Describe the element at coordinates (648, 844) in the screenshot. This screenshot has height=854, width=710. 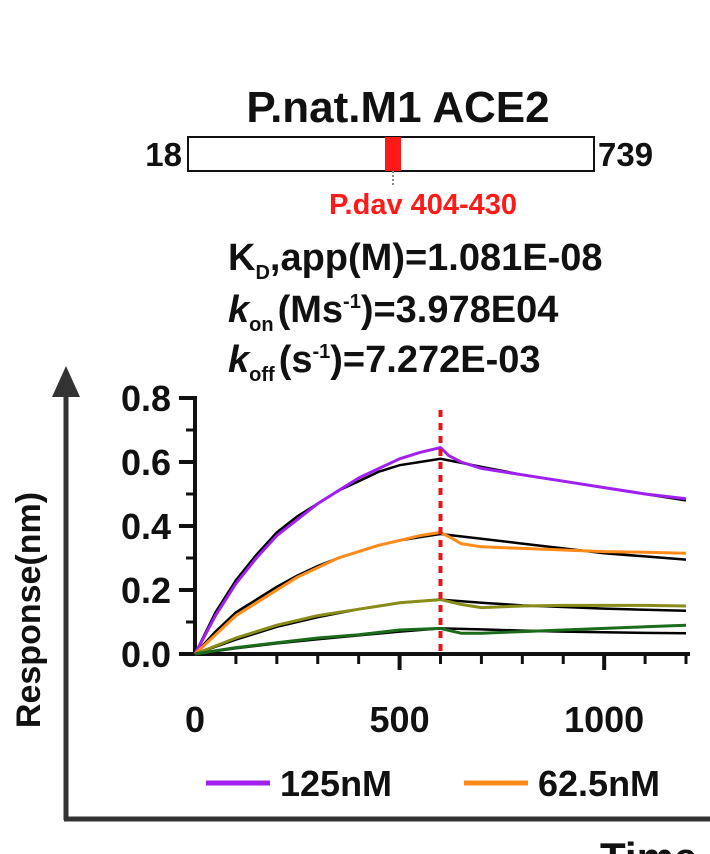
I see `x-axis-label: Time` at that location.